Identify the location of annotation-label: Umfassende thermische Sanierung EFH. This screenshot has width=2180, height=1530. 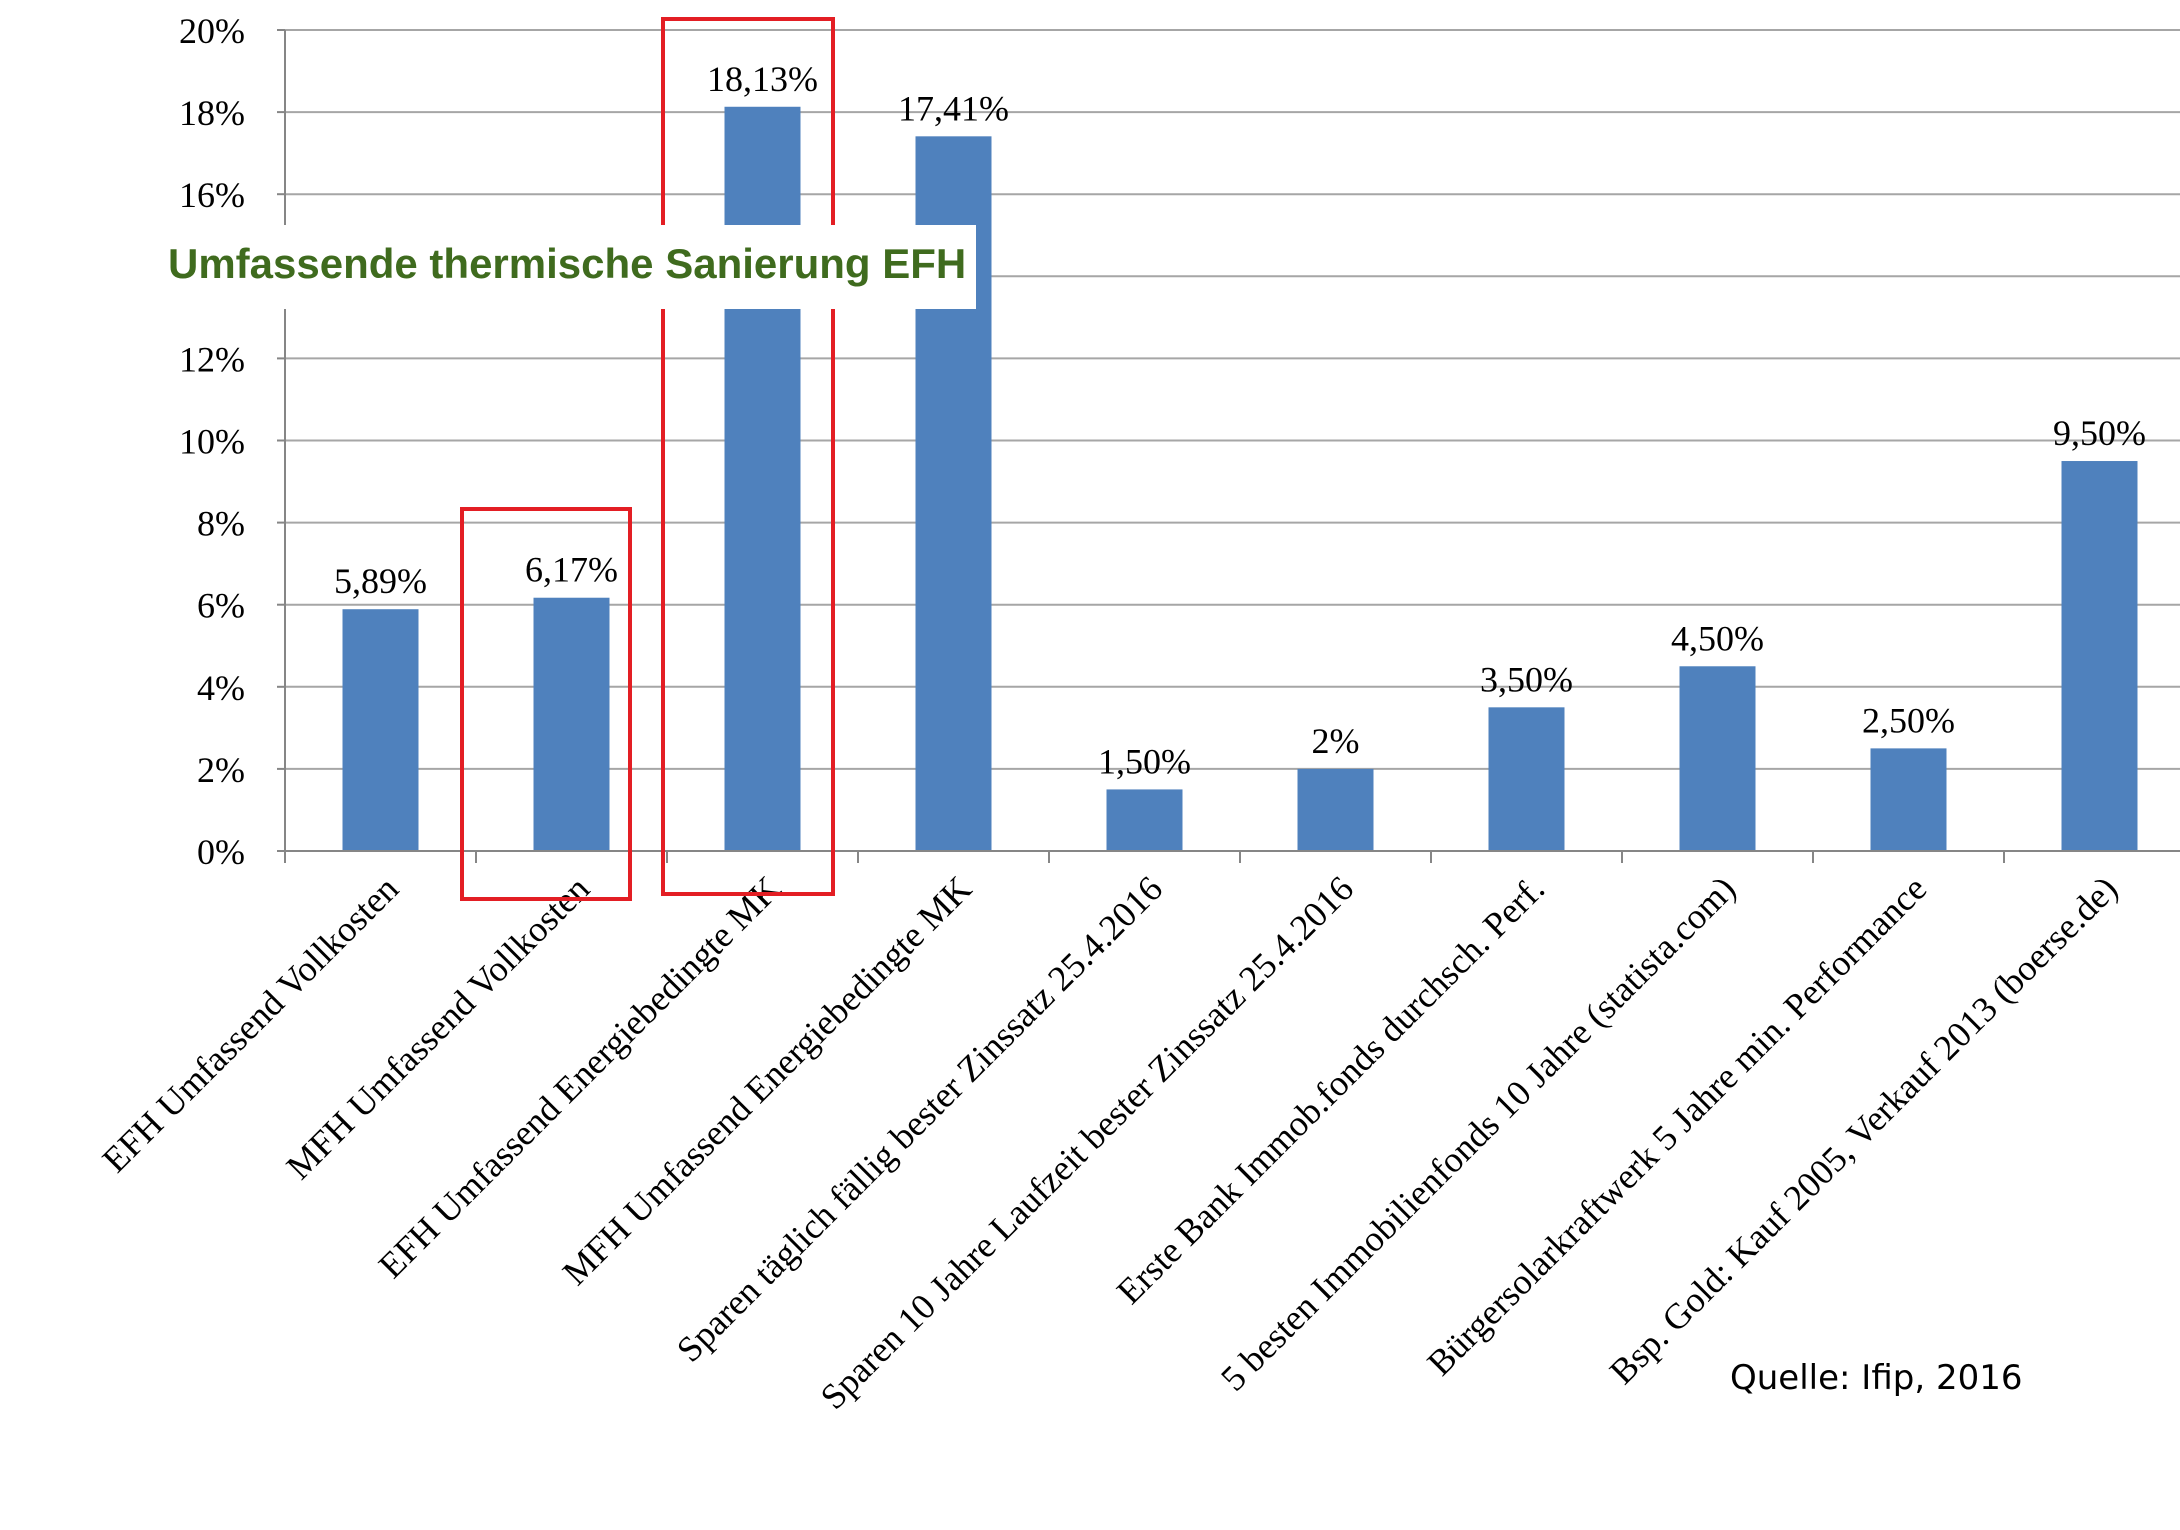
(567, 267).